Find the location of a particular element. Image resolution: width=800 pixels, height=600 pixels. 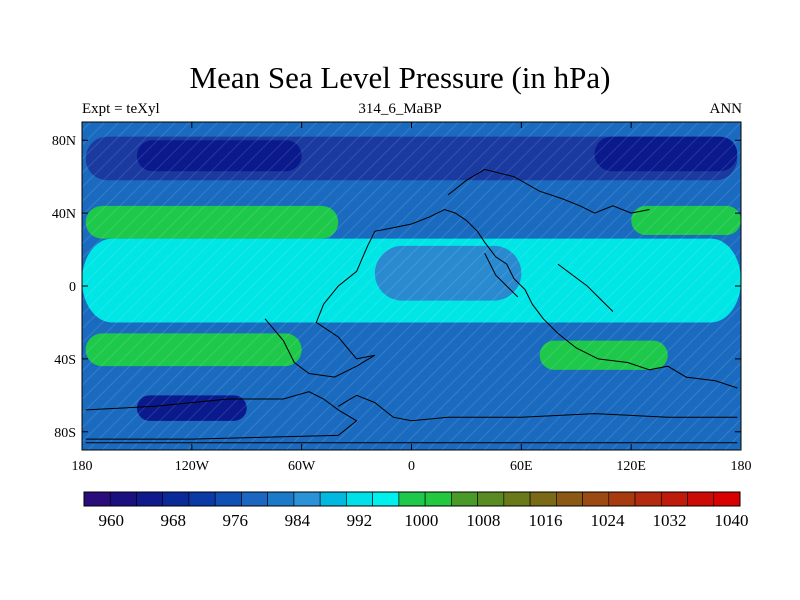

lat-tick-label: 80N is located at coordinates (64, 141).